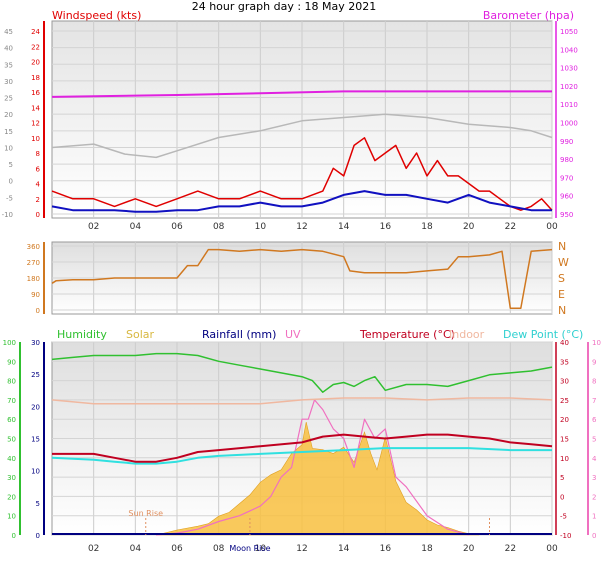  I want to click on windspeed-line, so click(302, 174).